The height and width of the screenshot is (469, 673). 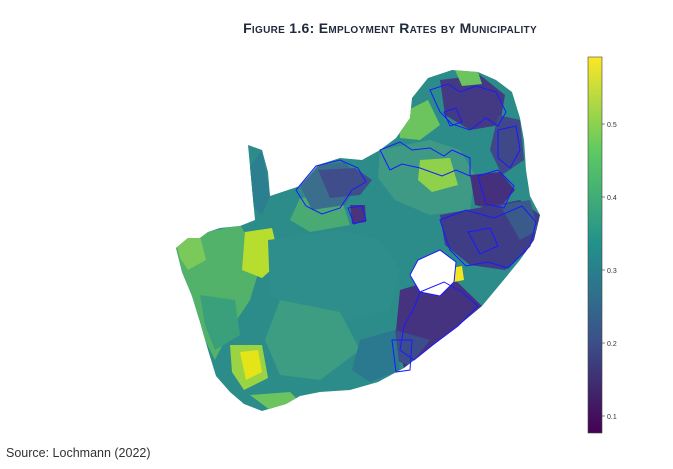 What do you see at coordinates (509, 147) in the screenshot?
I see `outline-northeast` at bounding box center [509, 147].